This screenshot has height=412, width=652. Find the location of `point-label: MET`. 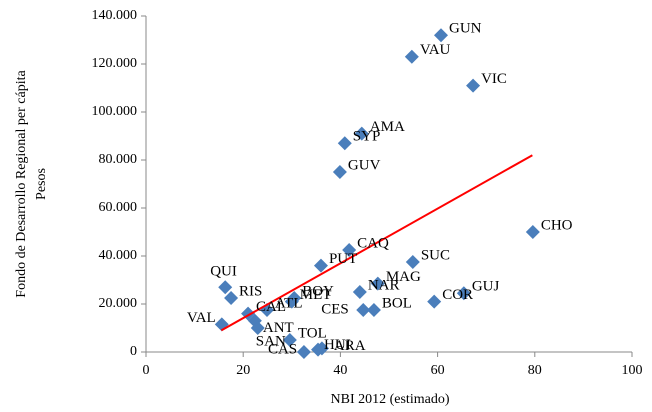

point-label: MET is located at coordinates (316, 295).